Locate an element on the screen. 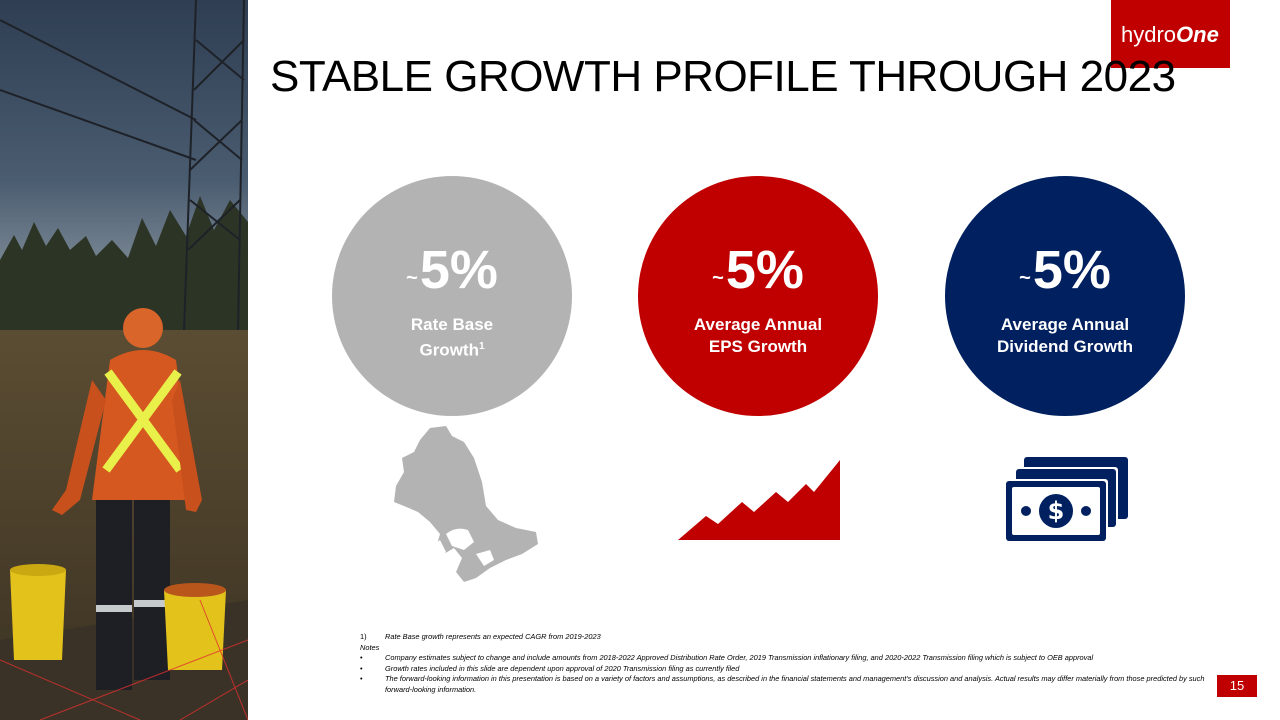 This screenshot has height=720, width=1280. metric-label: Average Annual EPS Growth is located at coordinates (758, 335).